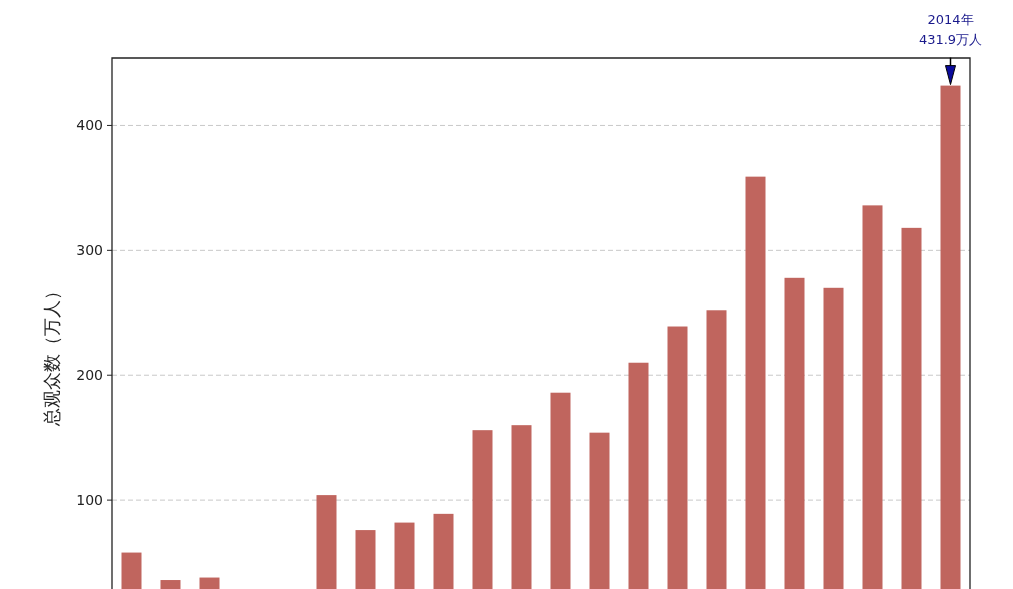 This screenshot has width=1013, height=589. What do you see at coordinates (89, 375) in the screenshot?
I see `y-tick-label: 200` at bounding box center [89, 375].